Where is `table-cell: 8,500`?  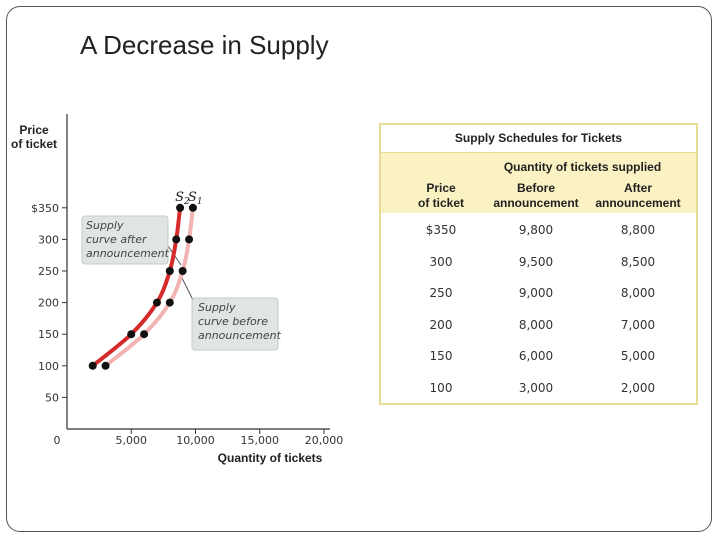 table-cell: 8,500 is located at coordinates (638, 261).